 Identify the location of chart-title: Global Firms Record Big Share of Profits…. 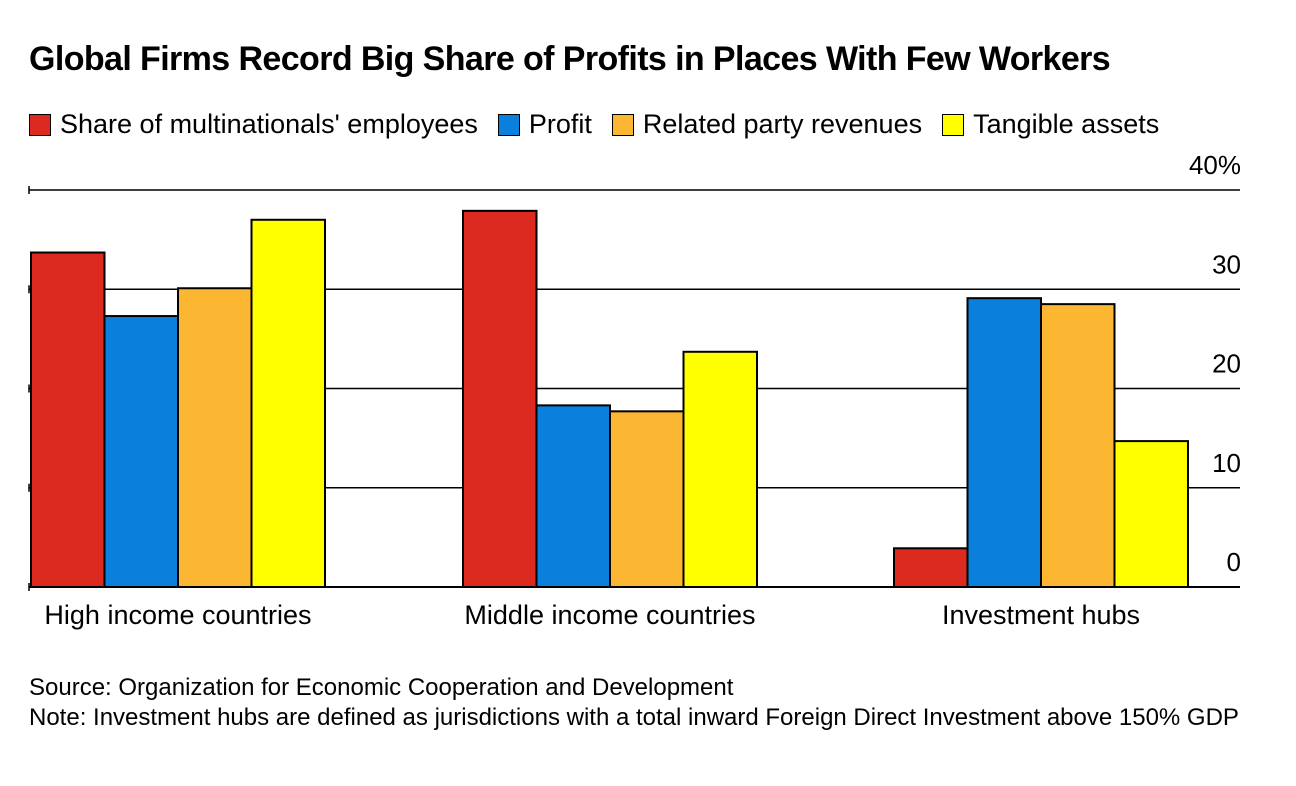
(570, 59).